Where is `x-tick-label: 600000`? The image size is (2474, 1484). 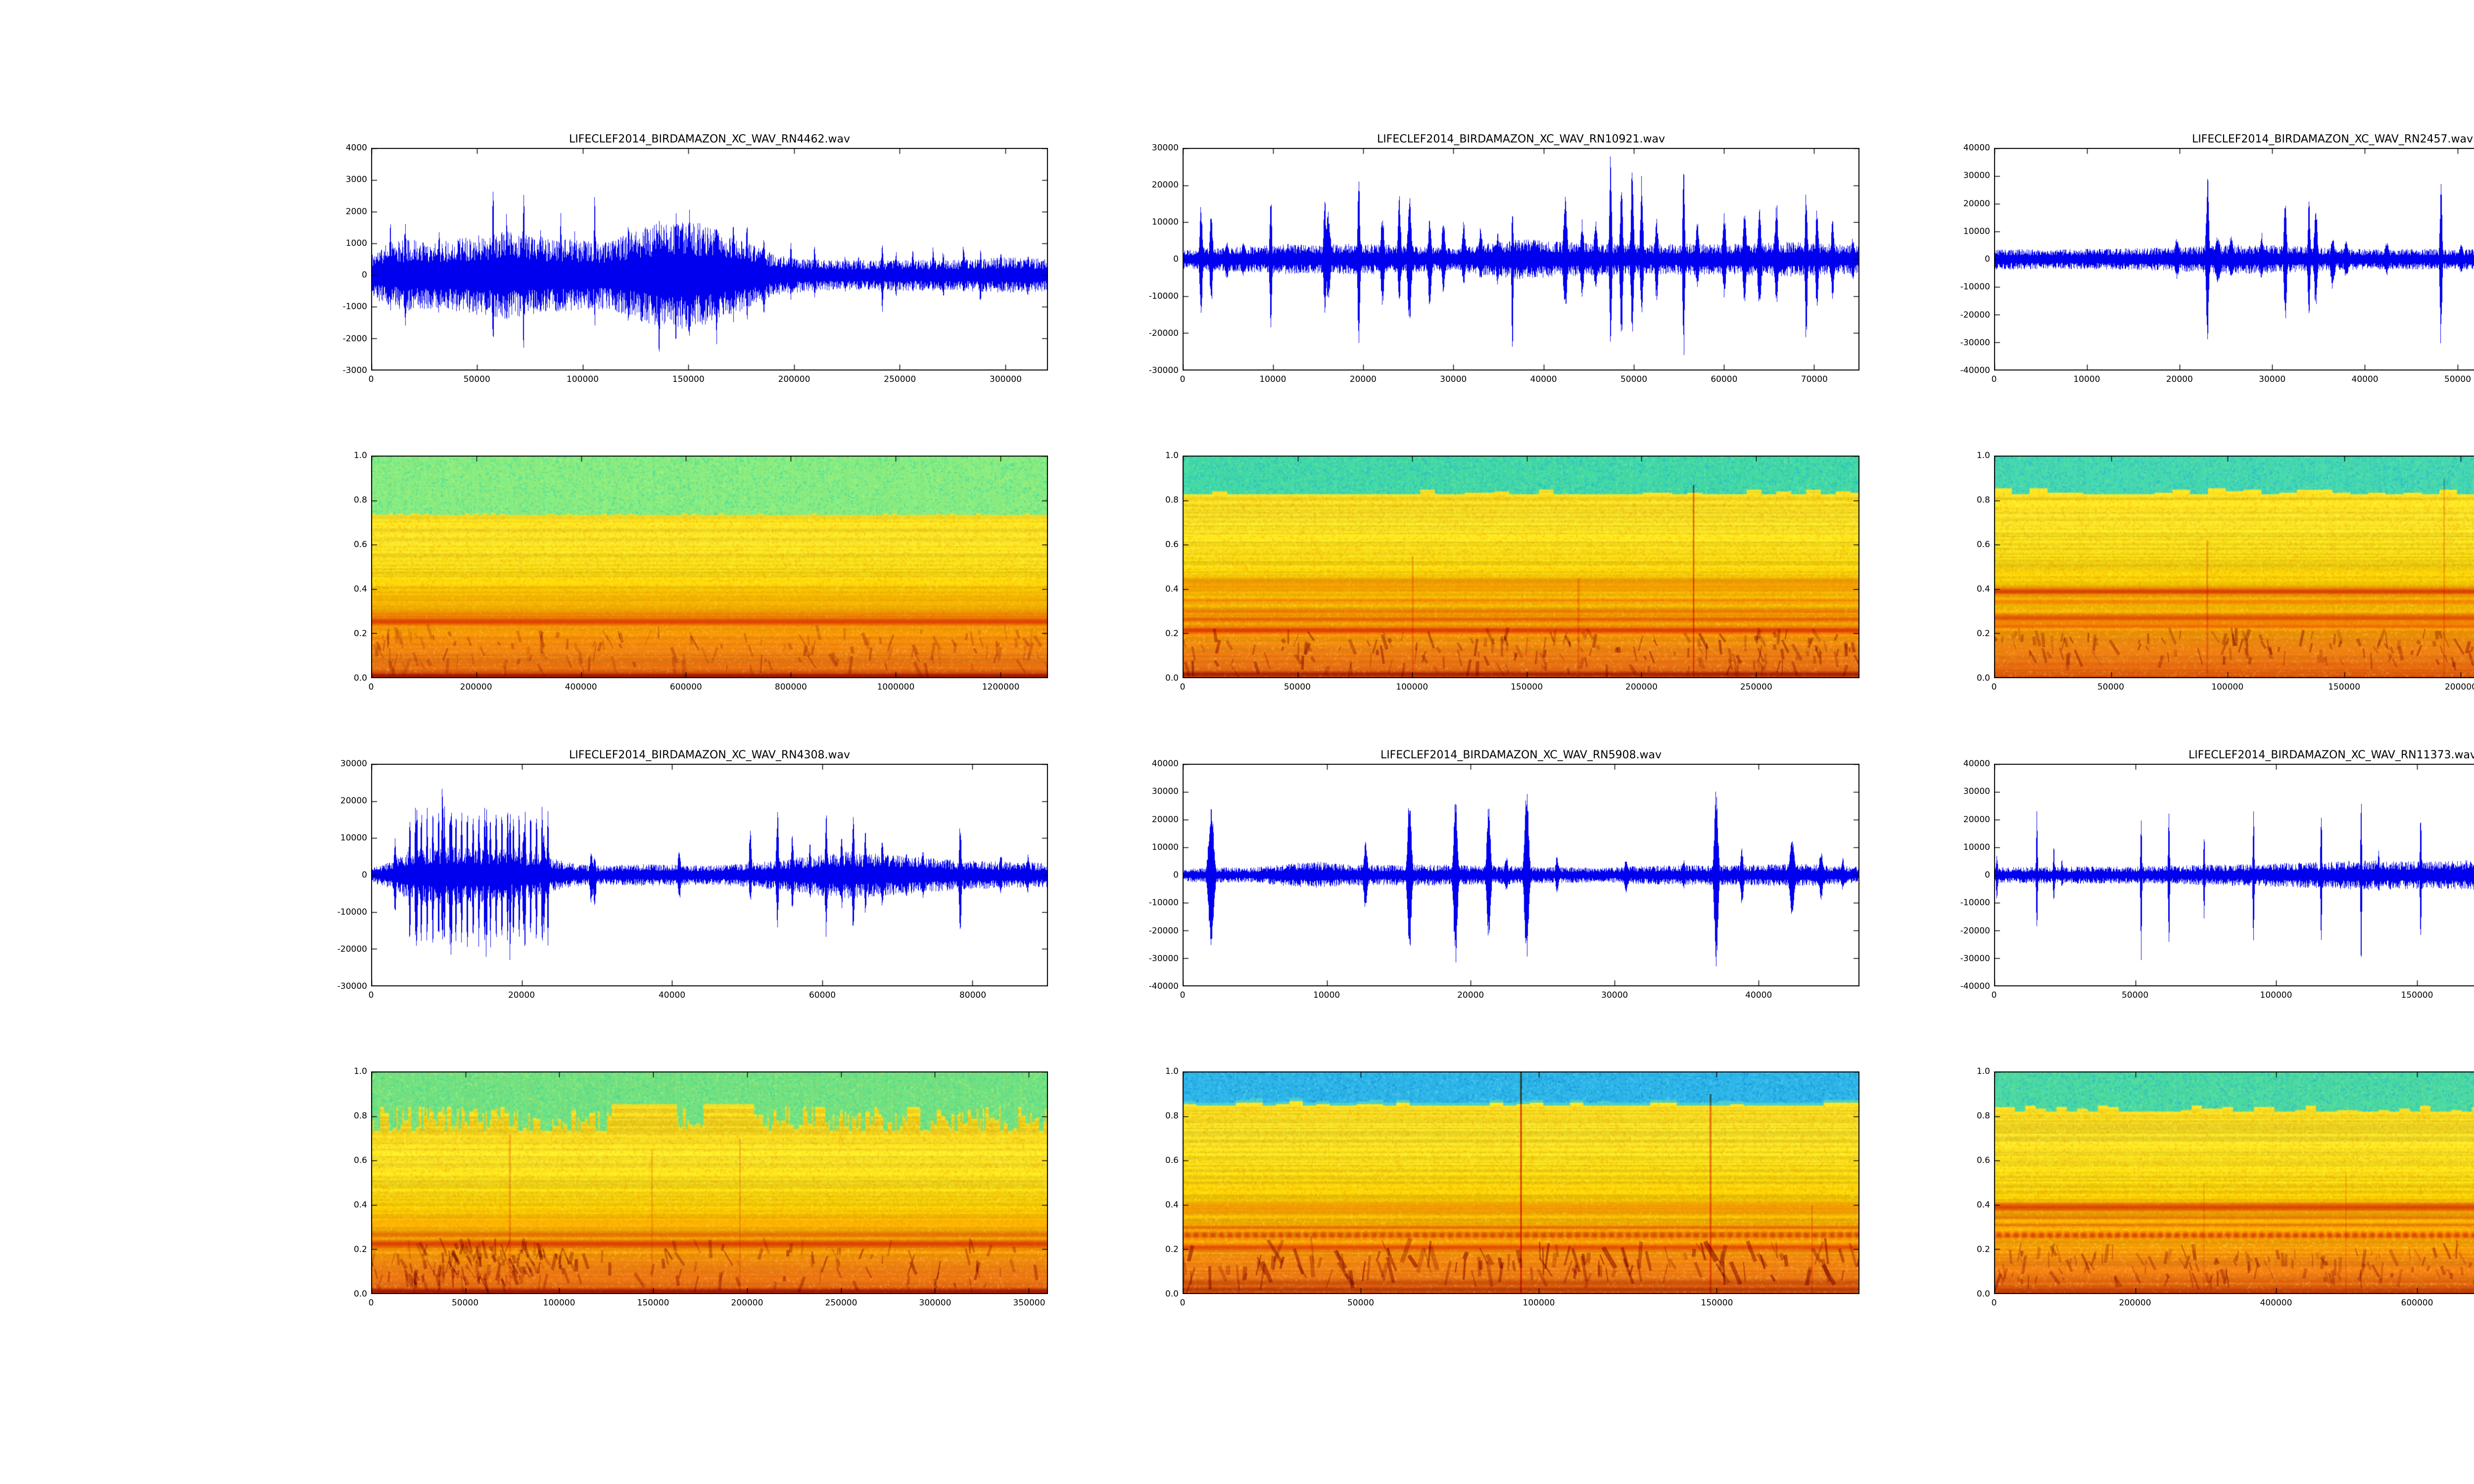
x-tick-label: 600000 is located at coordinates (2417, 1303).